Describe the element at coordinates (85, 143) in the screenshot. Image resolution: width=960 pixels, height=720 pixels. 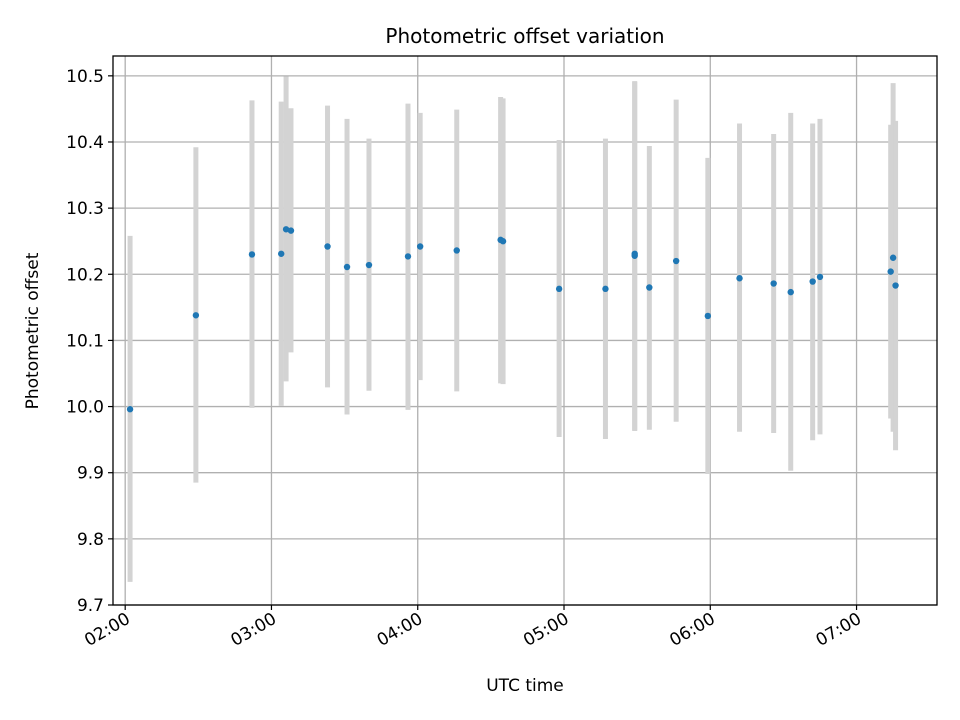
I see `y-tick-label: 10.4` at that location.